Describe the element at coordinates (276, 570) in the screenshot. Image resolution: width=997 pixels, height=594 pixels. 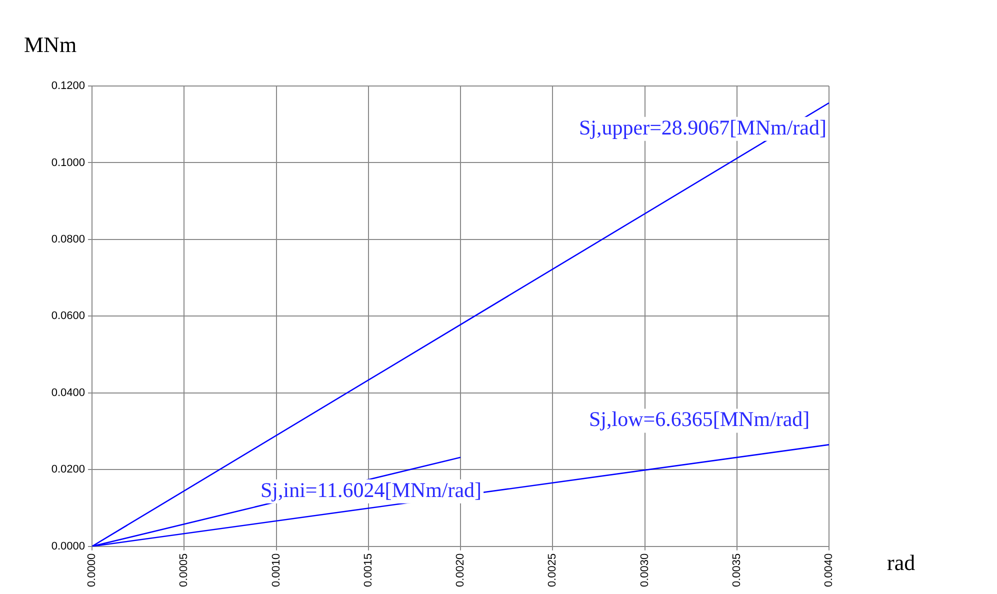
I see `x-tick-label: 0.0010` at that location.